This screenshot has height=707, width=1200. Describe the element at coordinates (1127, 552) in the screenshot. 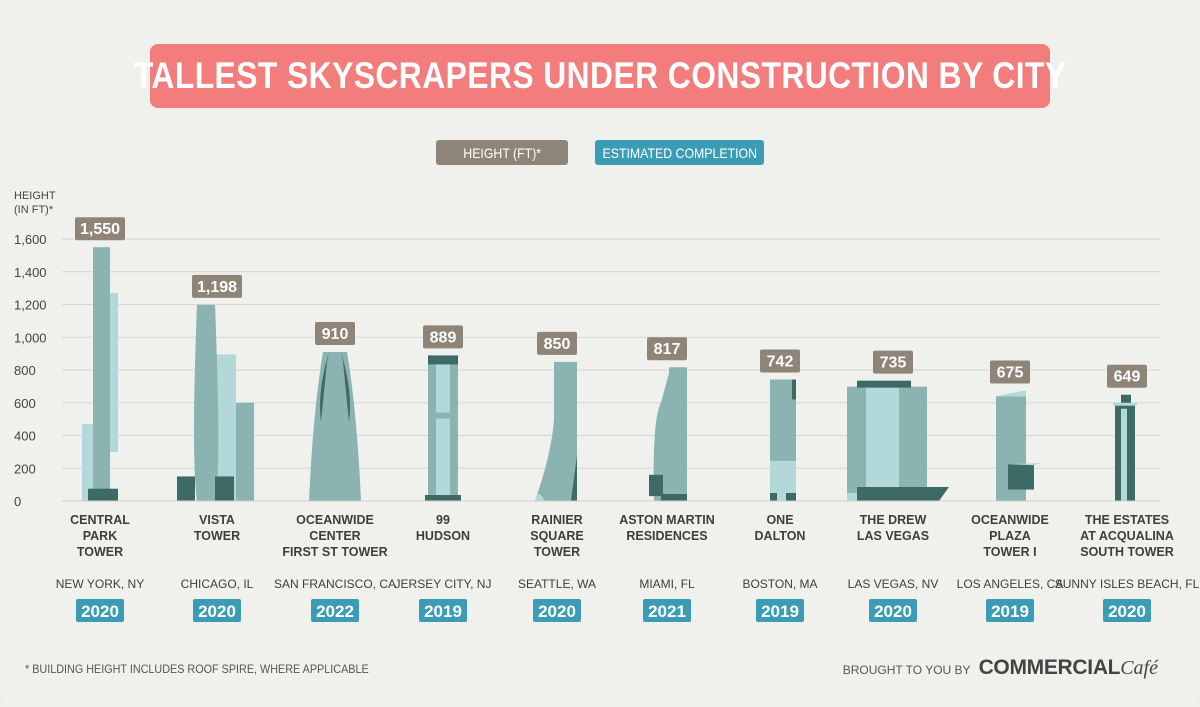

I see `x-tick-label: SOUTH TOWER` at that location.